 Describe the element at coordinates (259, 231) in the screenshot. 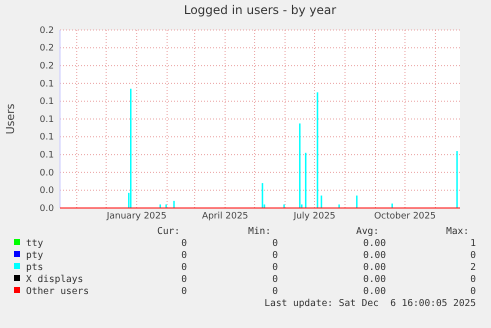

I see `text: Min:` at that location.